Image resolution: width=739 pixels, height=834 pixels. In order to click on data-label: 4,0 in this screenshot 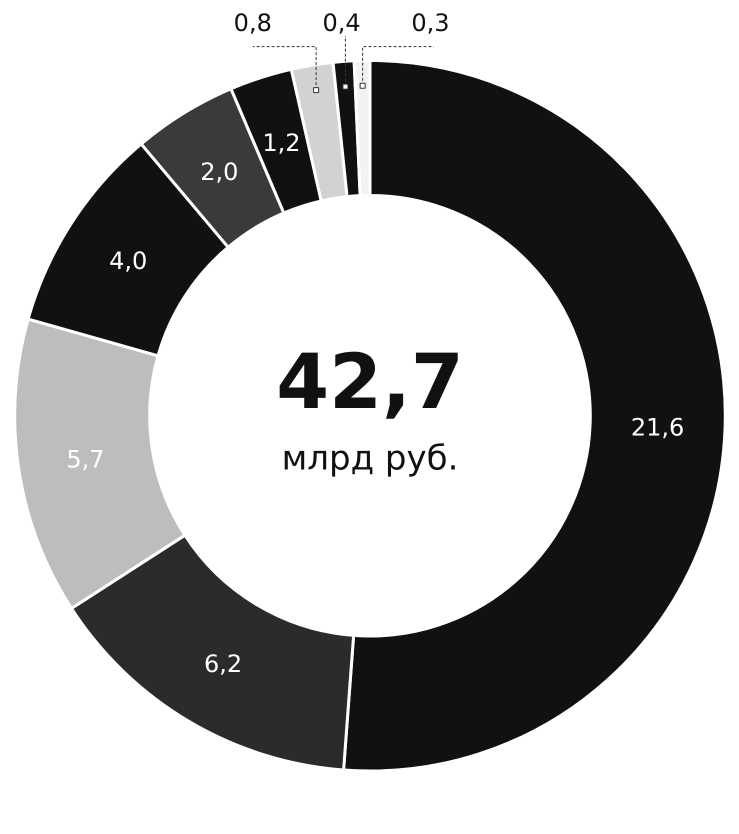, I will do `click(128, 260)`.